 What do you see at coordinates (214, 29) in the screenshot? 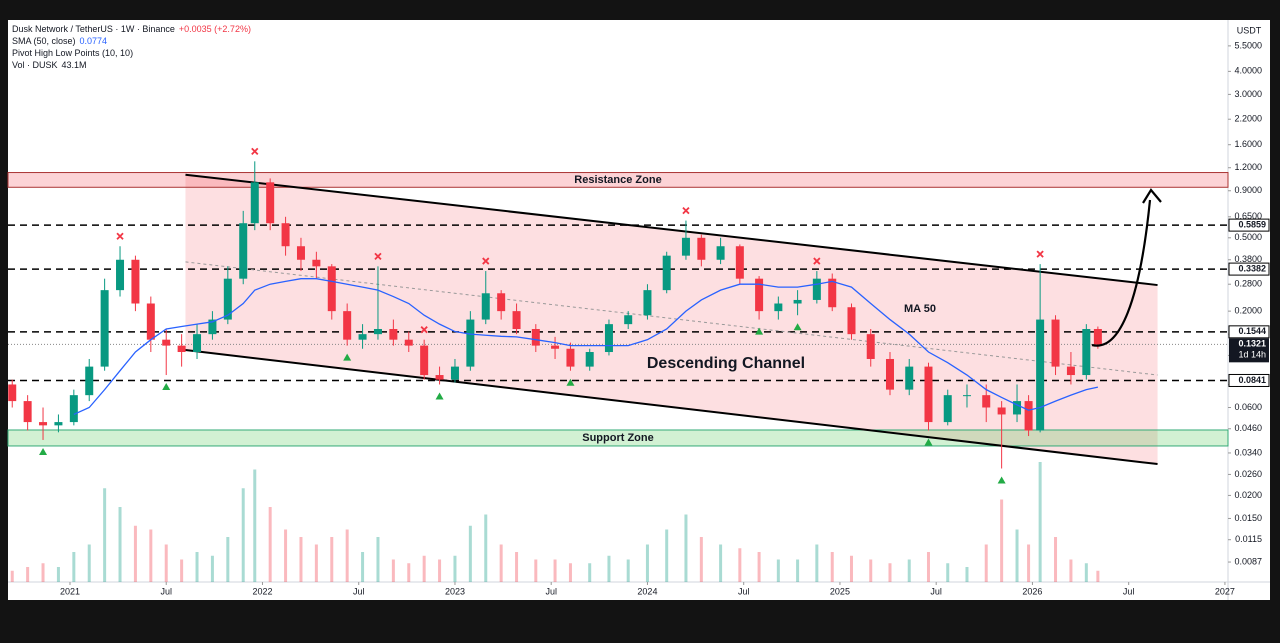
I see `change: +0.0035 (+2.72%)` at bounding box center [214, 29].